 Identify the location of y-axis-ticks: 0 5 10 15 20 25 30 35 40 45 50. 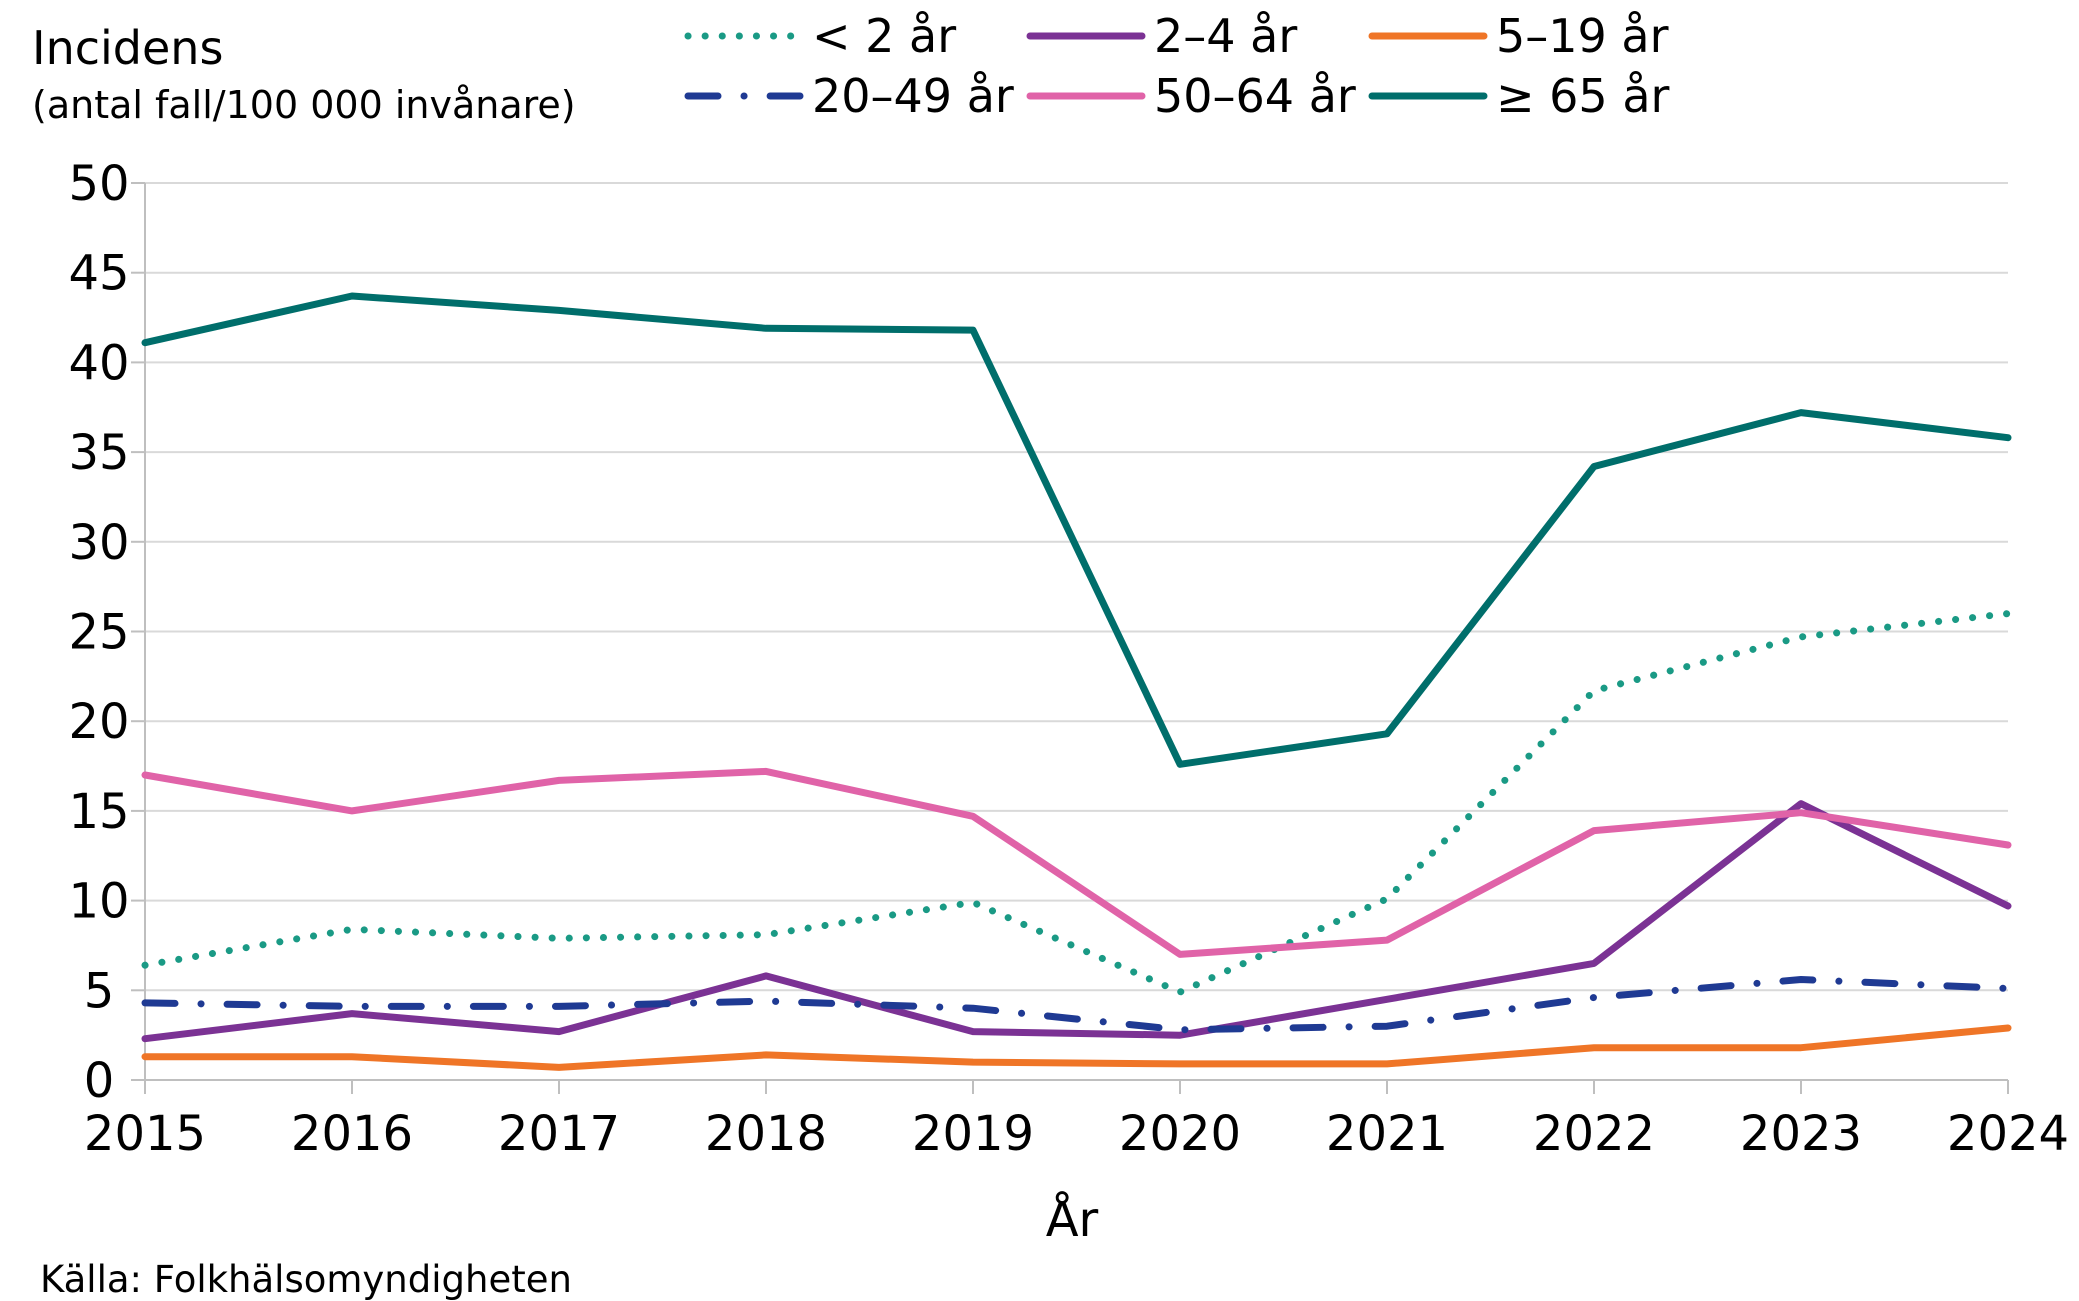
(106, 632).